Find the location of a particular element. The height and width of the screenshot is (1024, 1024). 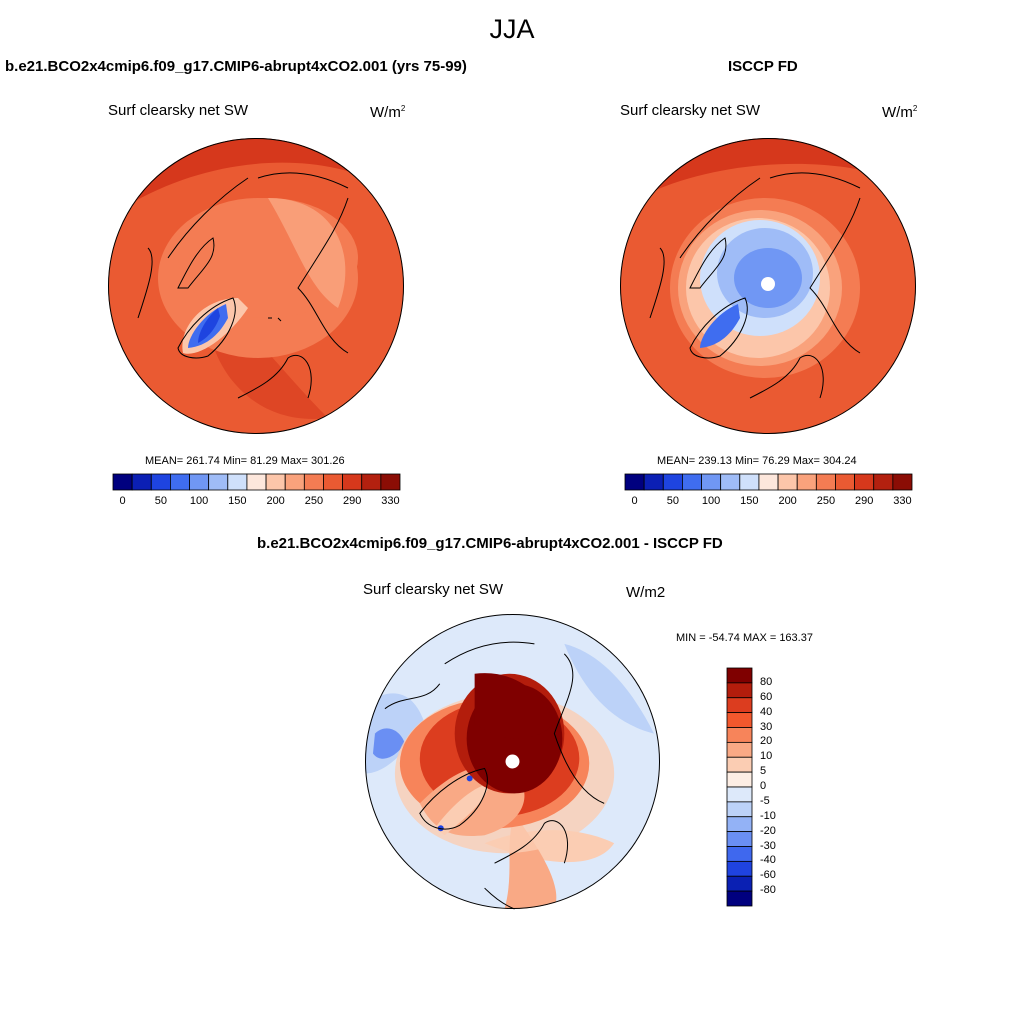

obs-polar-map is located at coordinates (768, 286).